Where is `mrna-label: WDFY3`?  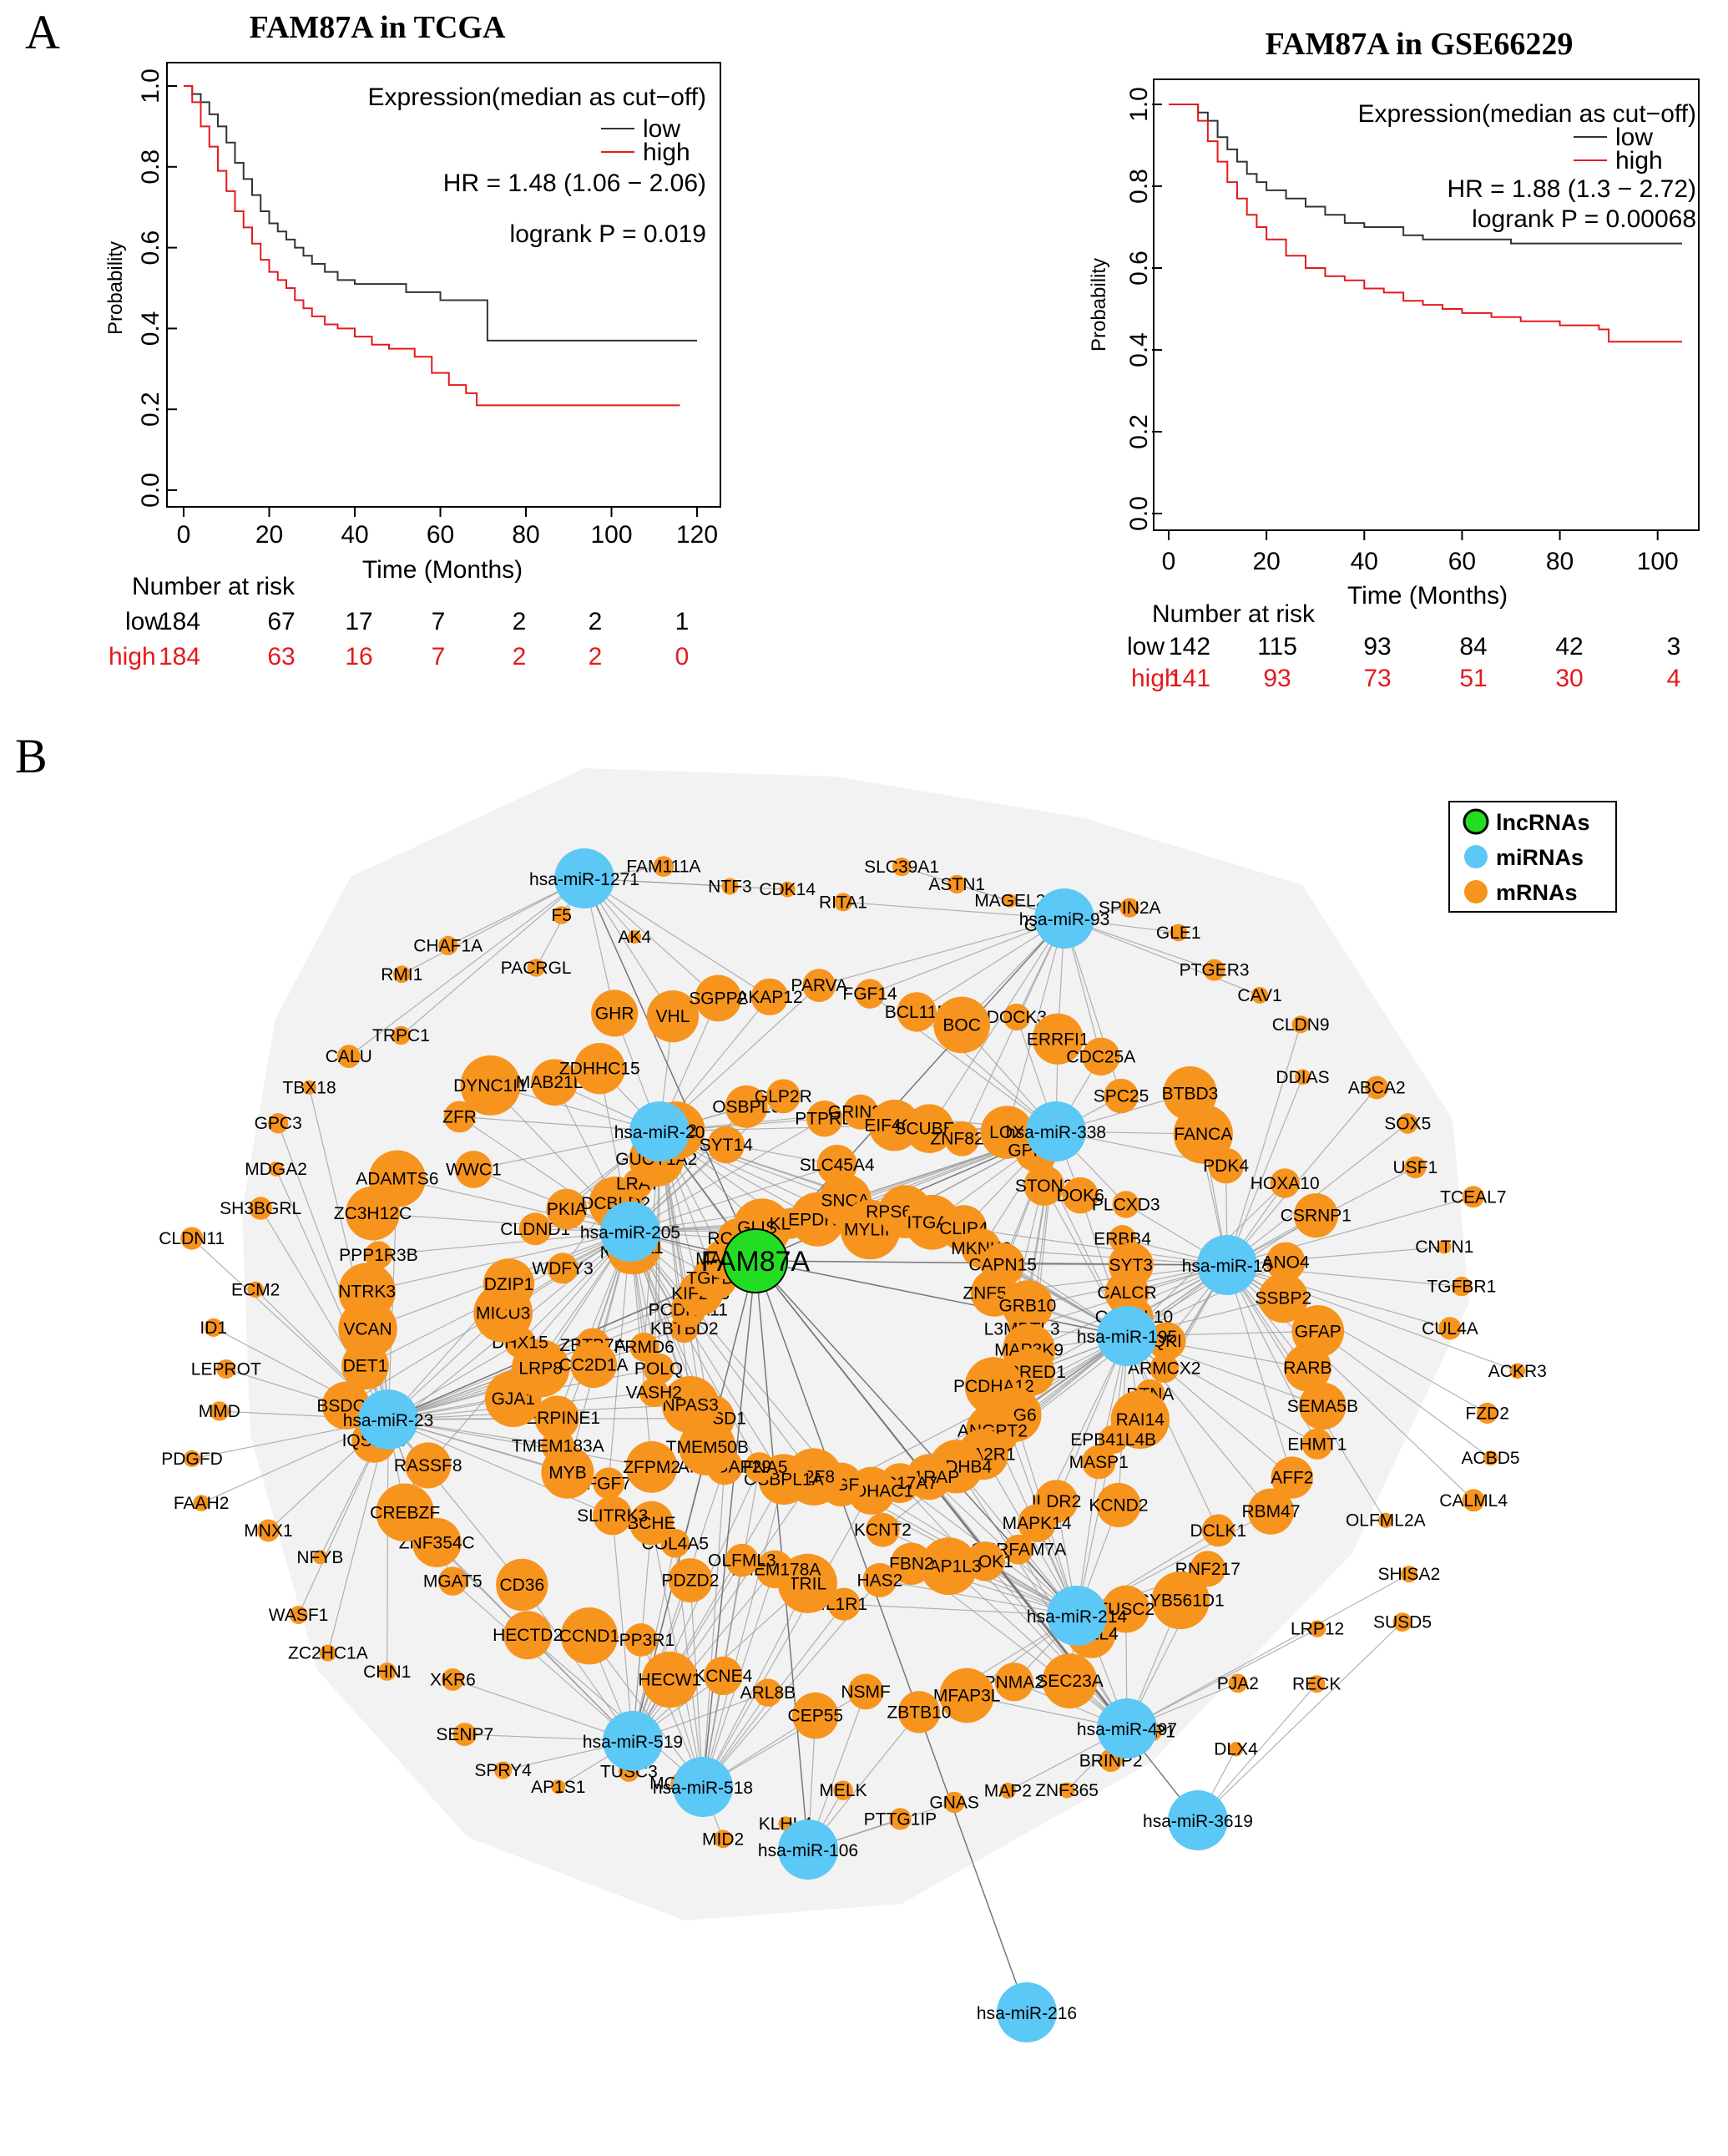
mrna-label: WDFY3 is located at coordinates (563, 1268).